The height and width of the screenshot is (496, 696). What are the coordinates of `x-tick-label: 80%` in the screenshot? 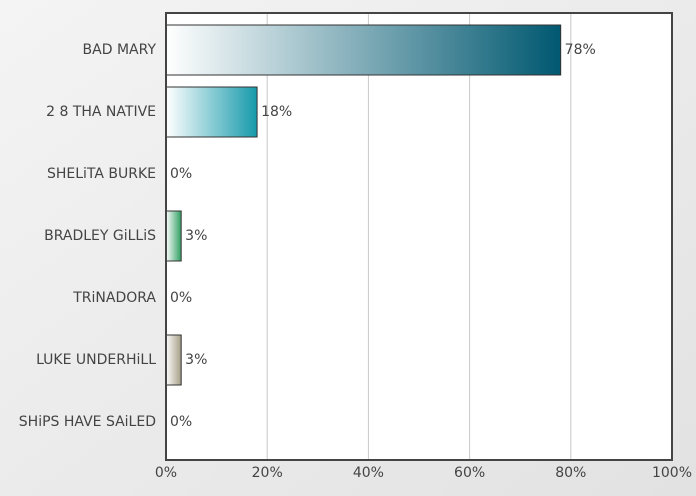 It's located at (570, 473).